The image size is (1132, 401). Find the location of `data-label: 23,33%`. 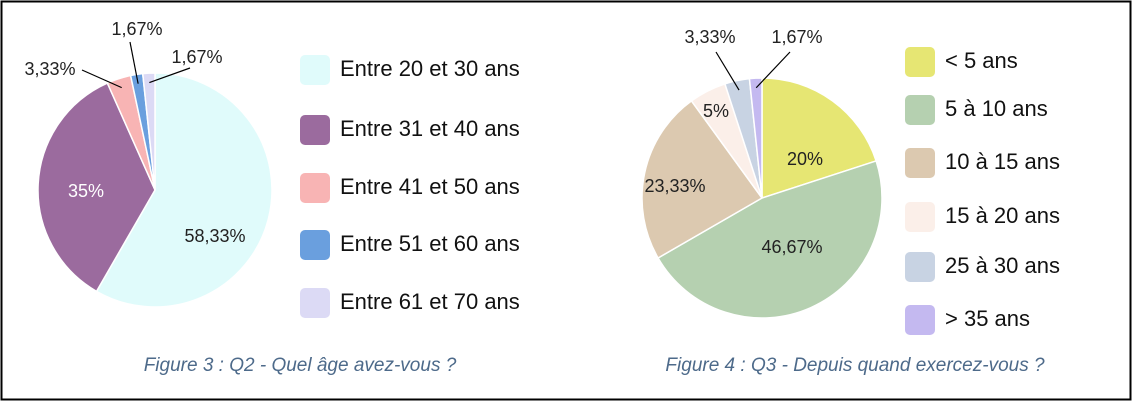

data-label: 23,33% is located at coordinates (674, 186).